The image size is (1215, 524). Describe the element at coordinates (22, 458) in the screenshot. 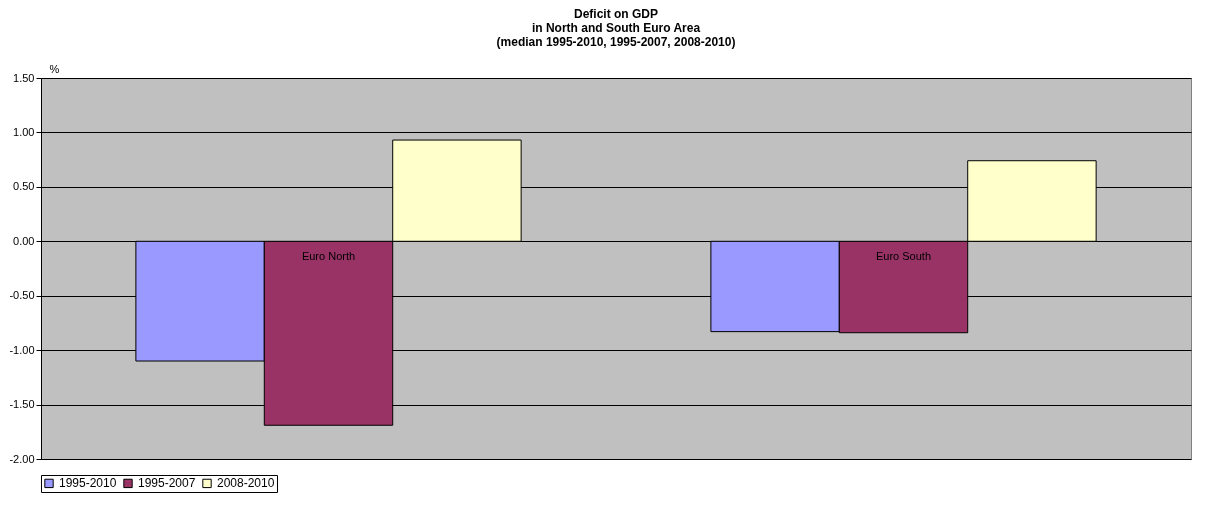

I see `y-tick-label: -2.00` at that location.